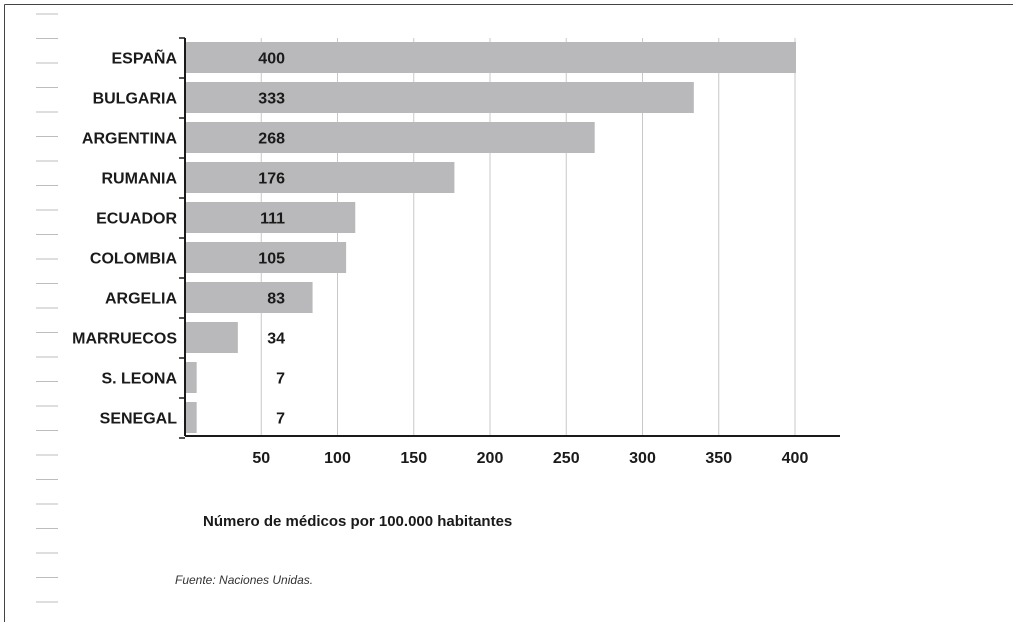 Image resolution: width=1013 pixels, height=622 pixels. I want to click on category-label: MARRUECOS, so click(124, 339).